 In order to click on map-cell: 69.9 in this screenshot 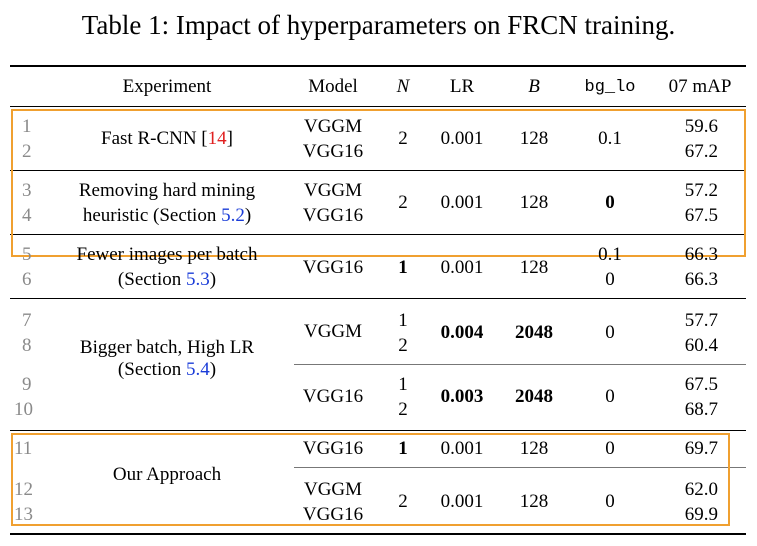, I will do `click(701, 514)`.